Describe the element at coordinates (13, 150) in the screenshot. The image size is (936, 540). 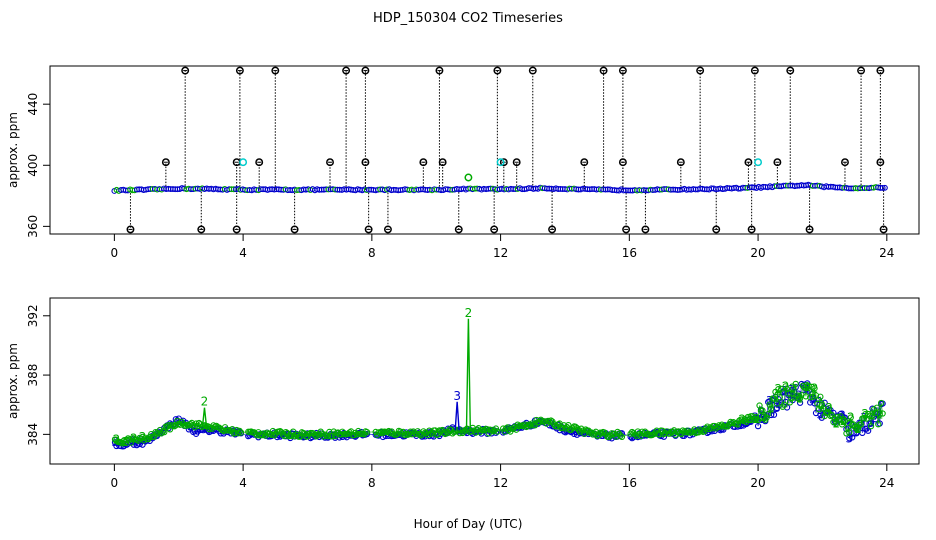
I see `top-y-axis-label: approx. ppm` at that location.